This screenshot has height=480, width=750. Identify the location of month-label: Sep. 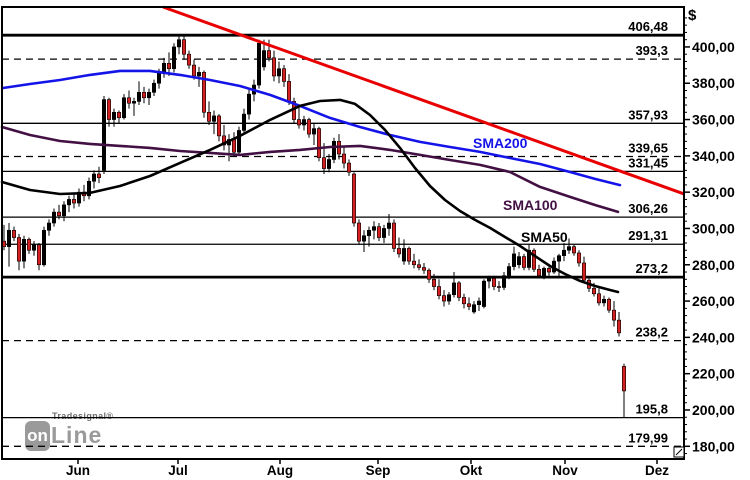
(378, 470).